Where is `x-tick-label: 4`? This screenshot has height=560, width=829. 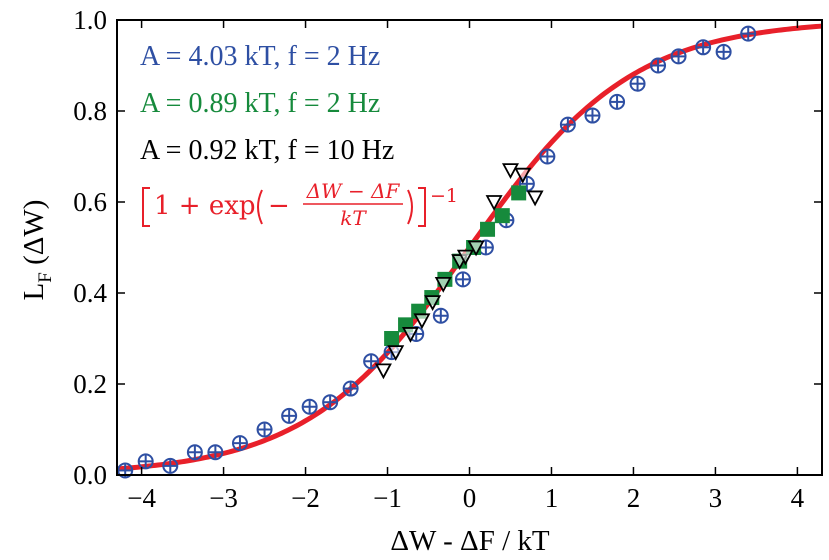 x-tick-label: 4 is located at coordinates (798, 498).